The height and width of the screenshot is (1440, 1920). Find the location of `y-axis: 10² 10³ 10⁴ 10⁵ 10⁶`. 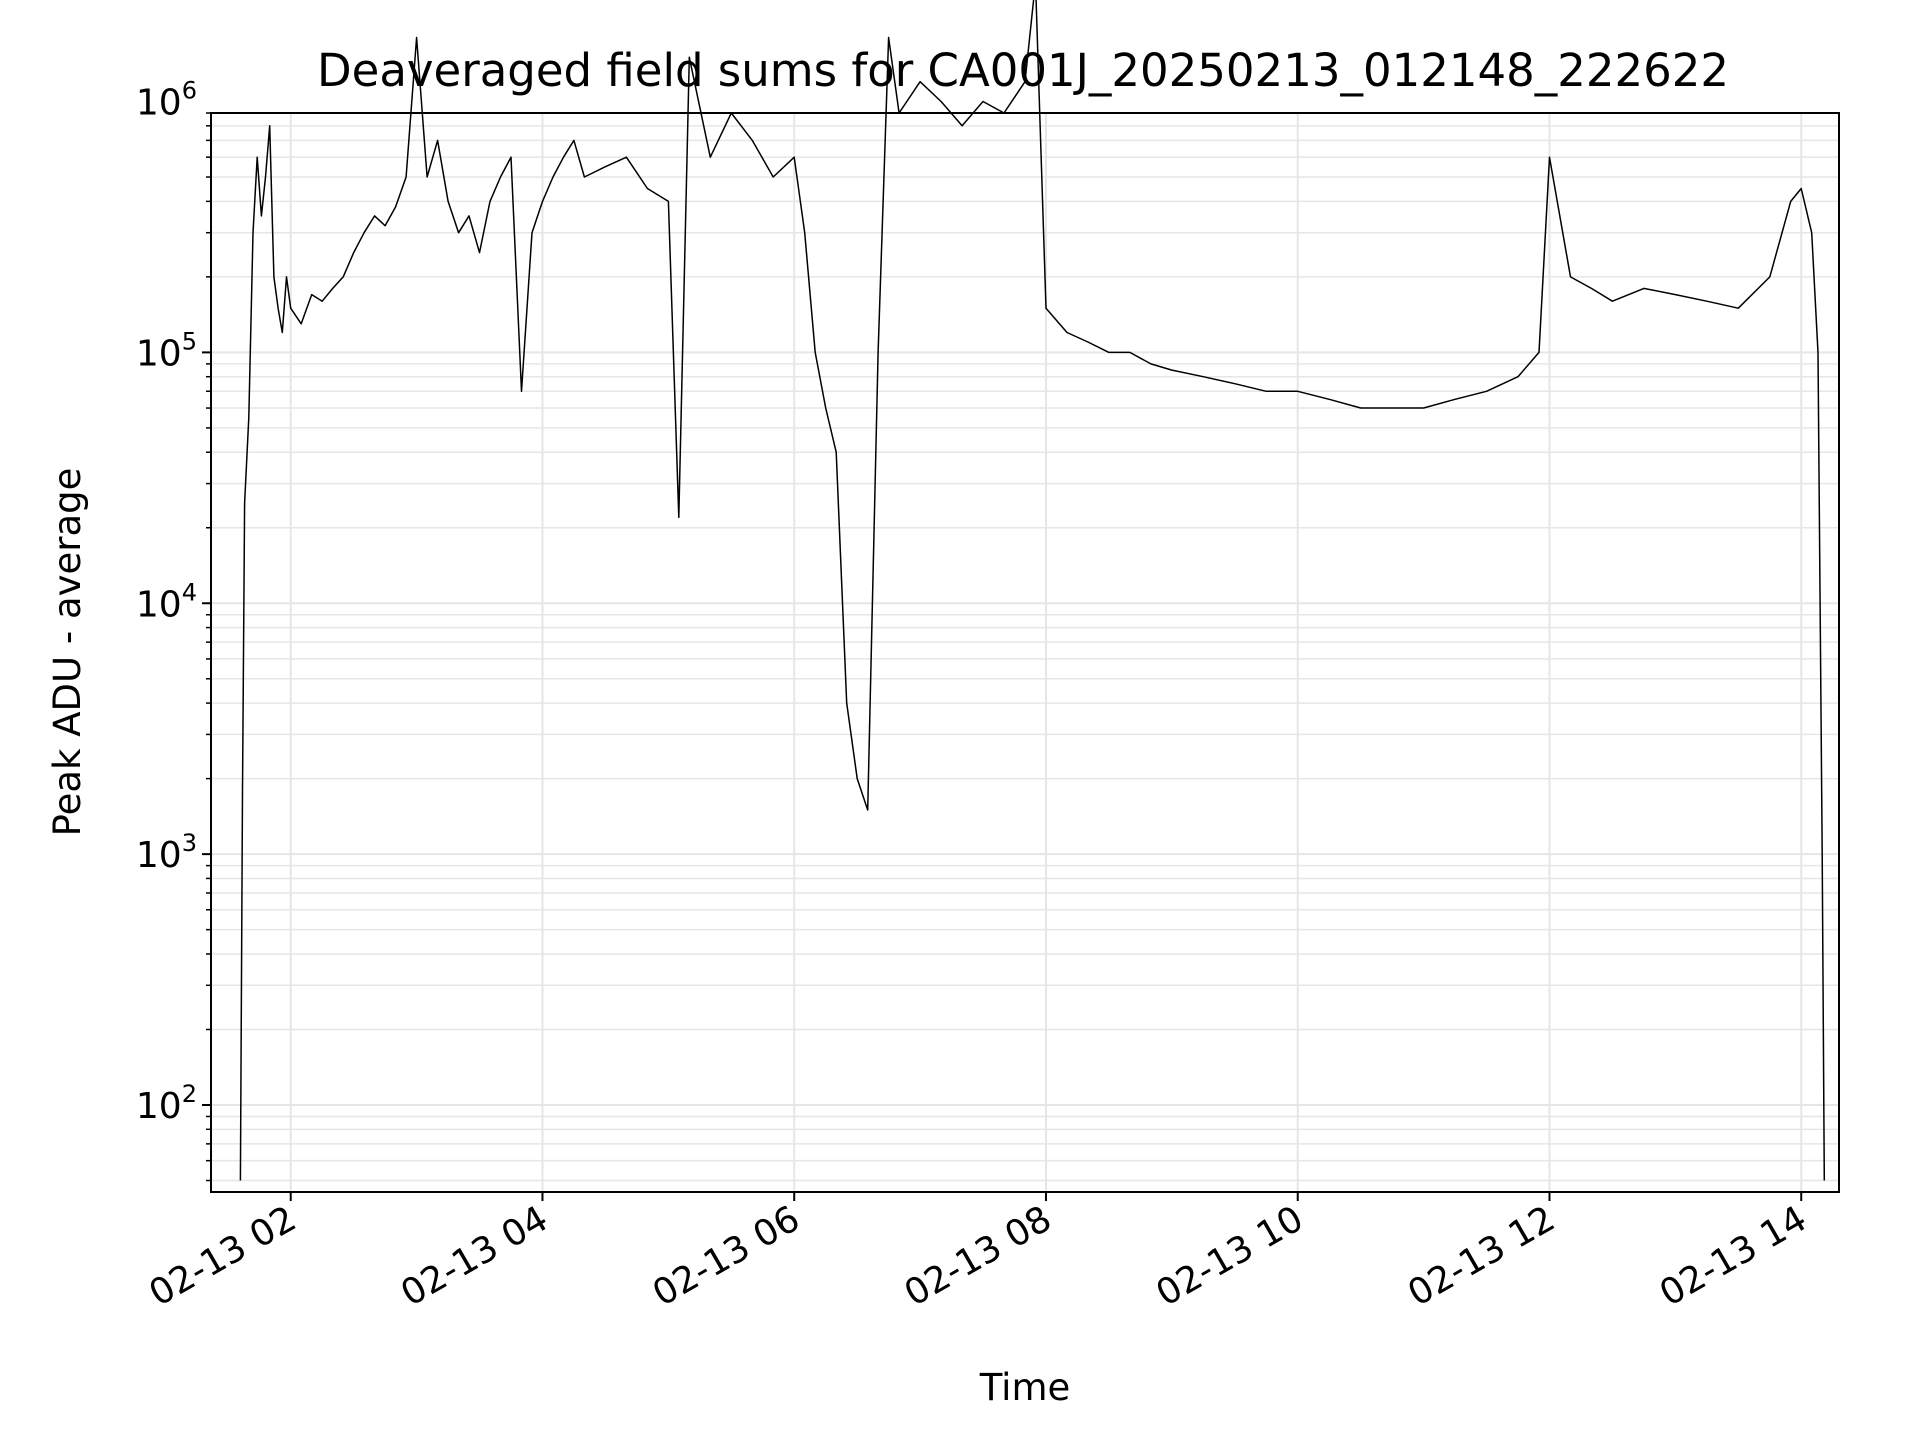

y-axis: 10² 10³ 10⁴ 10⁵ 10⁶ is located at coordinates (173, 629).